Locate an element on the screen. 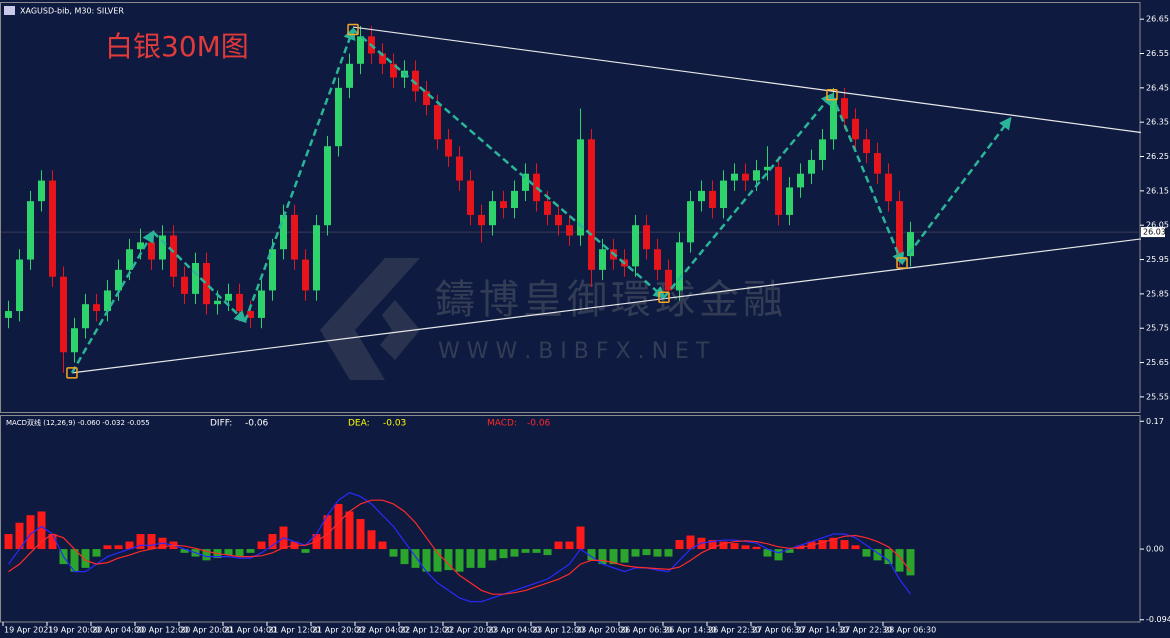 Image resolution: width=1170 pixels, height=638 pixels. macd-value: -0.06 is located at coordinates (539, 424).